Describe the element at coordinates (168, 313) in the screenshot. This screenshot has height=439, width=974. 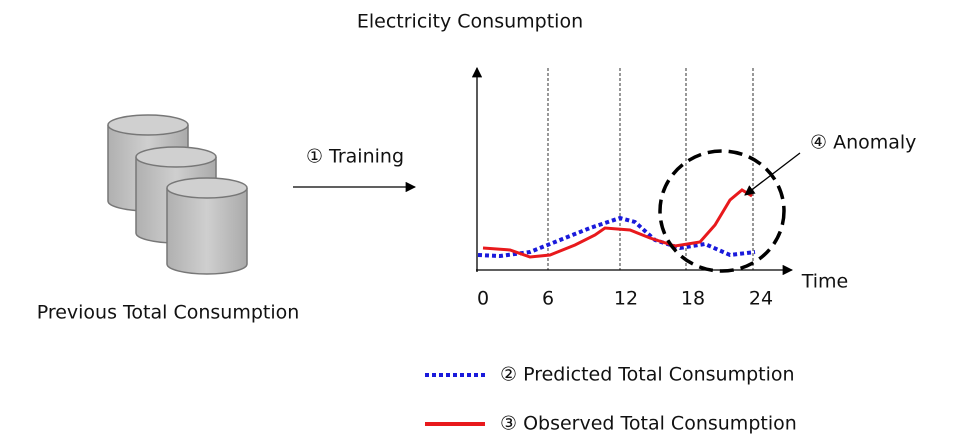
I see `source-label: Previous Total Consumption` at that location.